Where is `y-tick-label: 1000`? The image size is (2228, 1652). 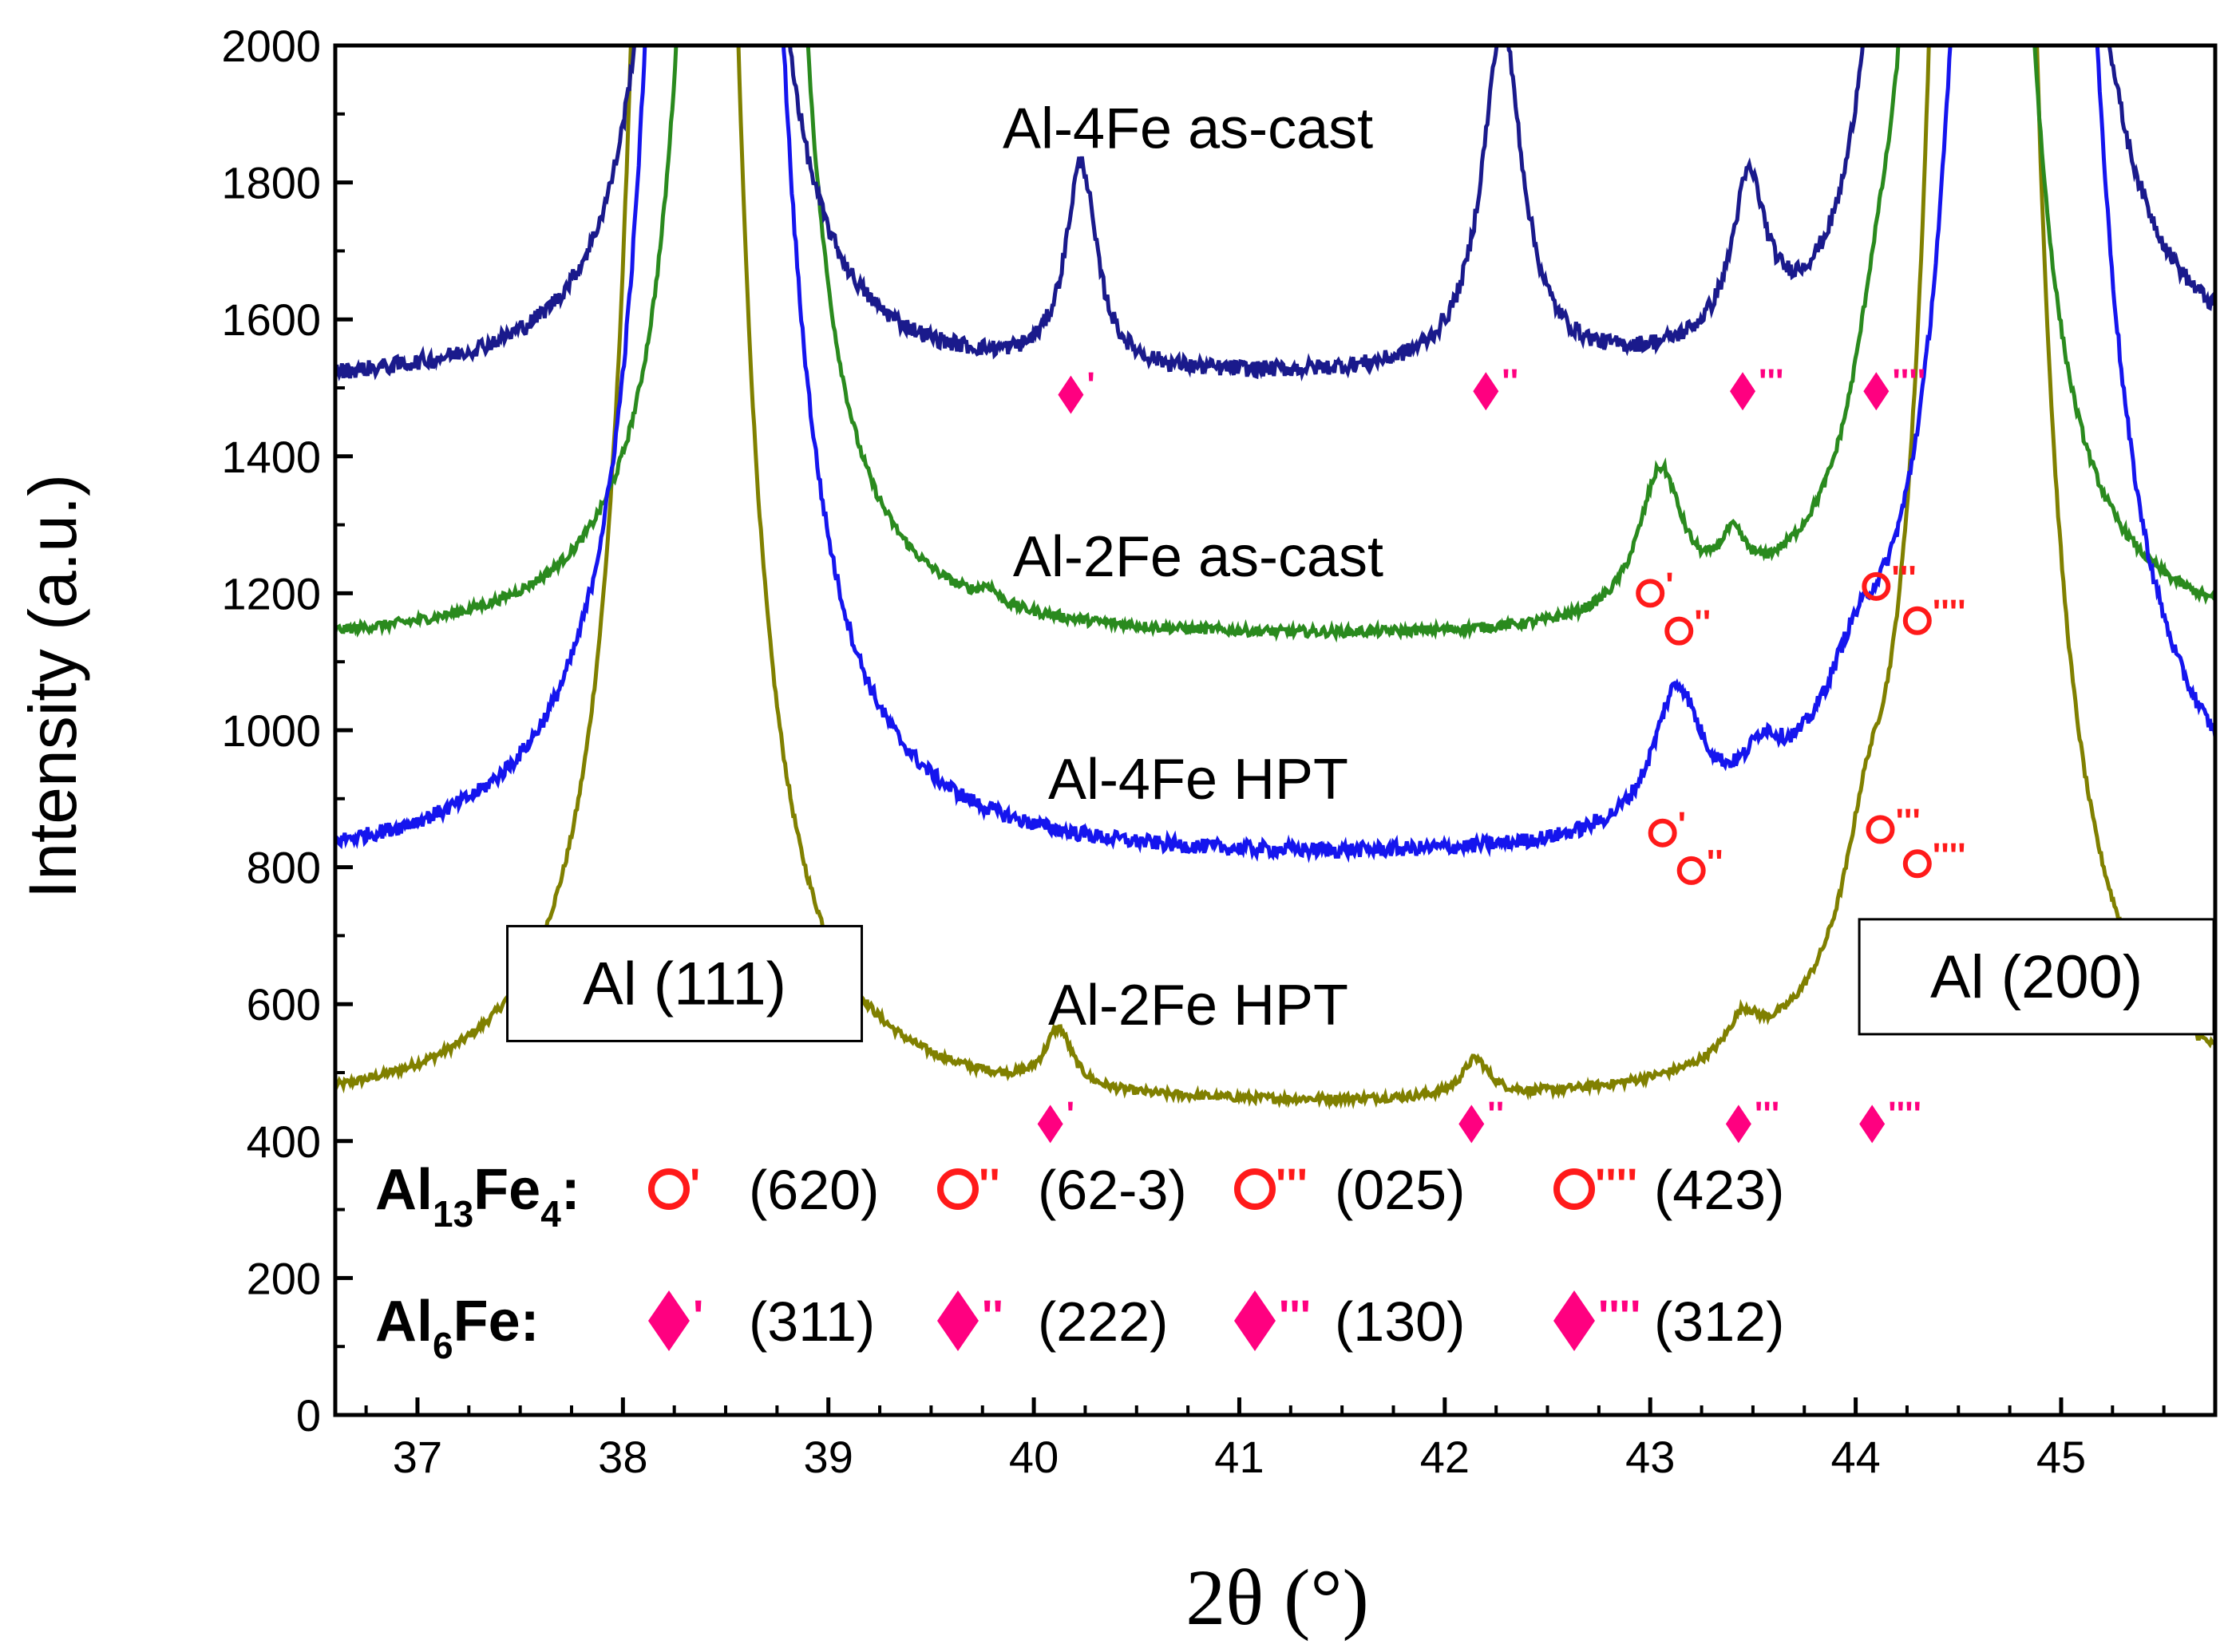 y-tick-label: 1000 is located at coordinates (271, 730).